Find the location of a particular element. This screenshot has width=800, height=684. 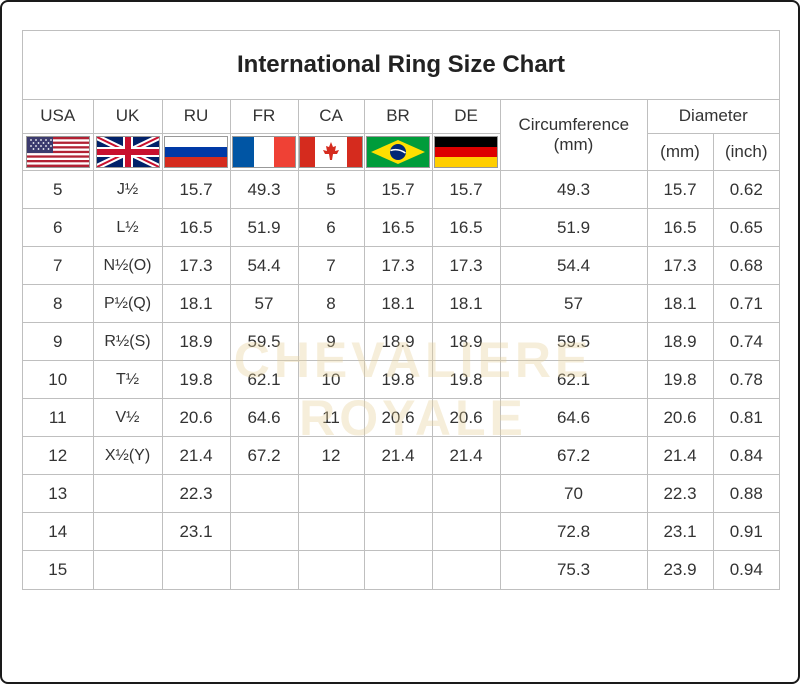

cell-usa-size: 6 is located at coordinates (58, 227).